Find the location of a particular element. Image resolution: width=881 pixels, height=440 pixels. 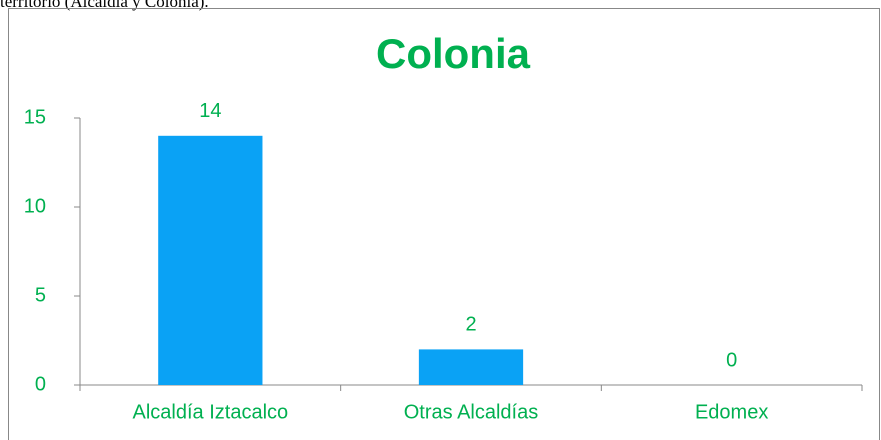

data-label: 0 is located at coordinates (731, 360).